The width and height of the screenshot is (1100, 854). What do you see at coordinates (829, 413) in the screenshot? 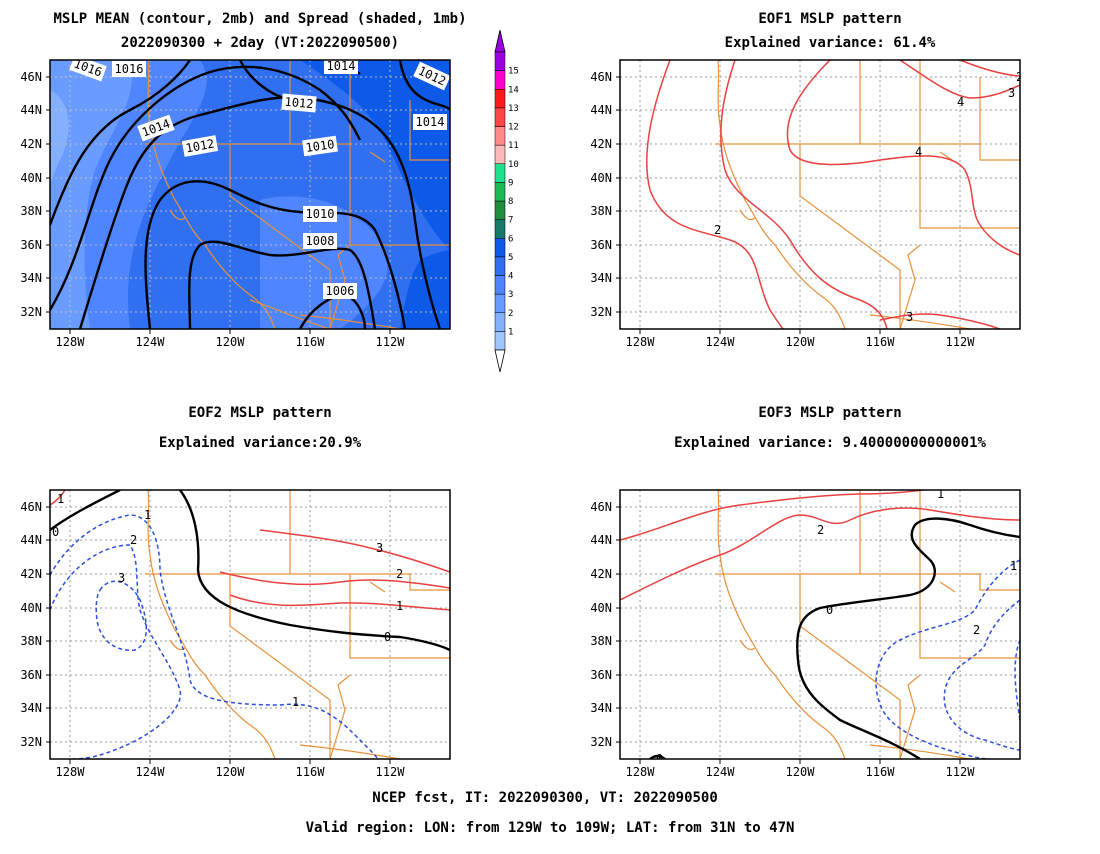
I see `panel-title: EOF3 MSLP pattern` at bounding box center [829, 413].